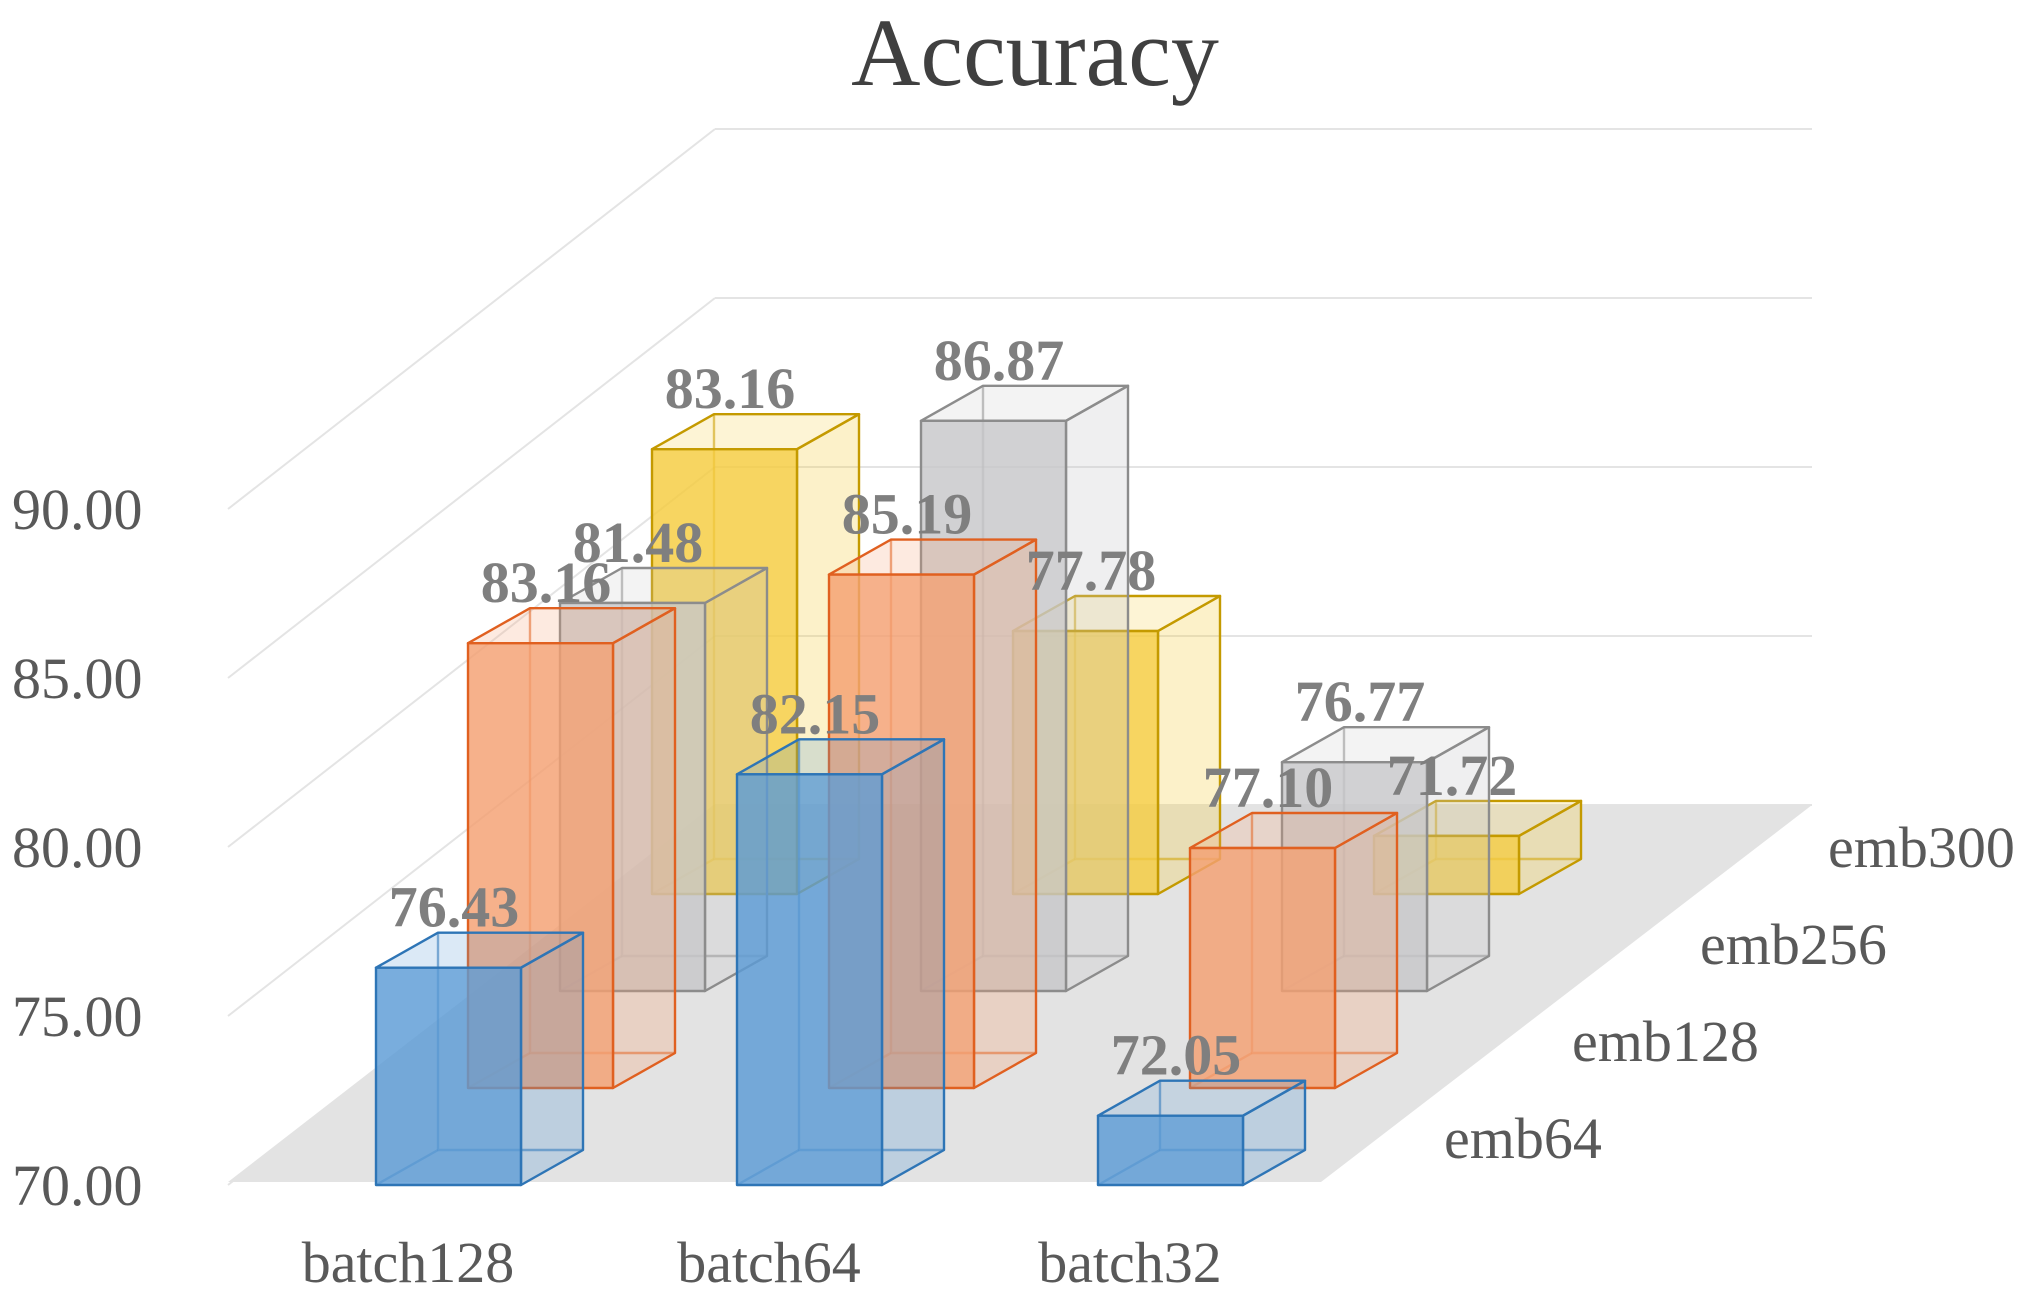 This screenshot has height=1297, width=2036. I want to click on y-tick-label: 70.00, so click(77, 1185).